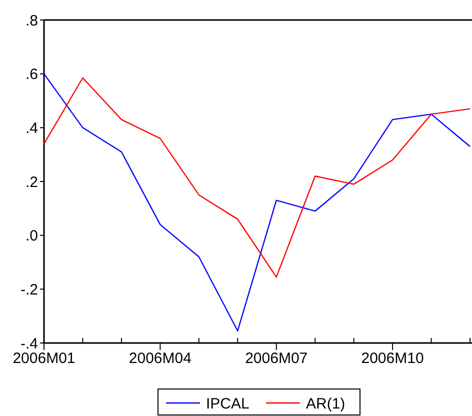  I want to click on y-tick-label: -.4, so click(29, 343).